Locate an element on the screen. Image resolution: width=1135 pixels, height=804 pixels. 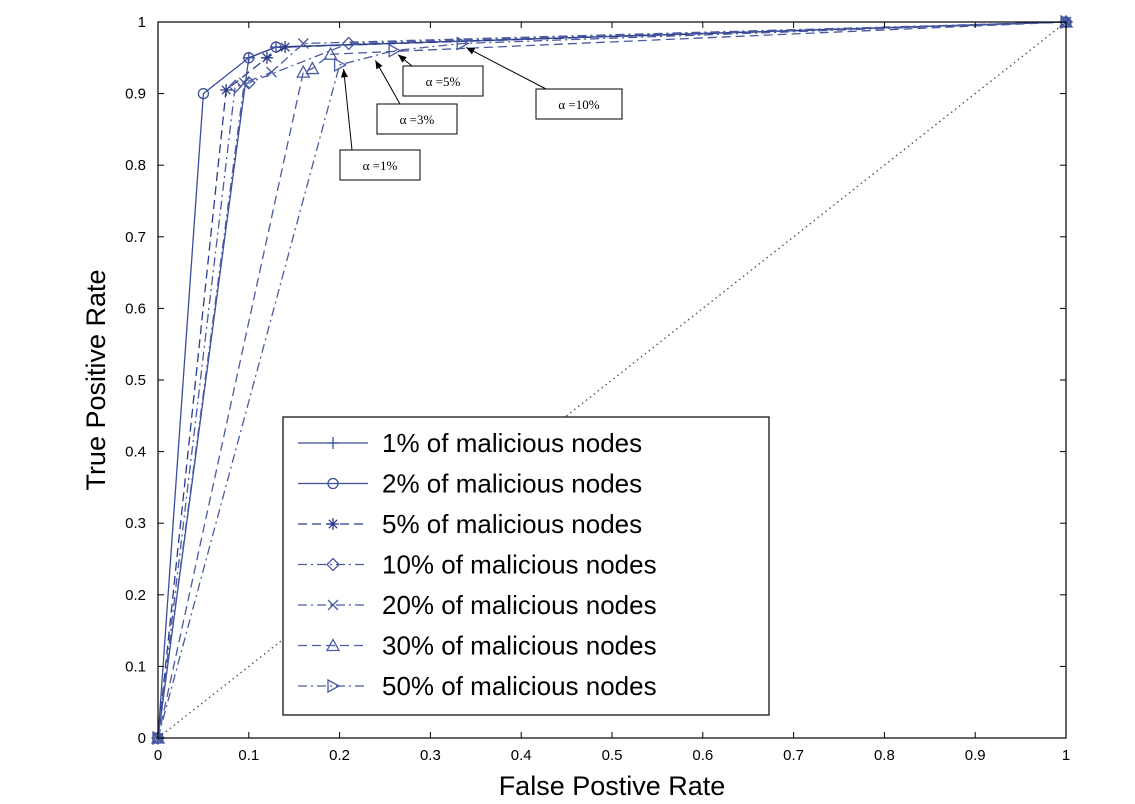
y-tick-label: 0.1 is located at coordinates (135, 666).